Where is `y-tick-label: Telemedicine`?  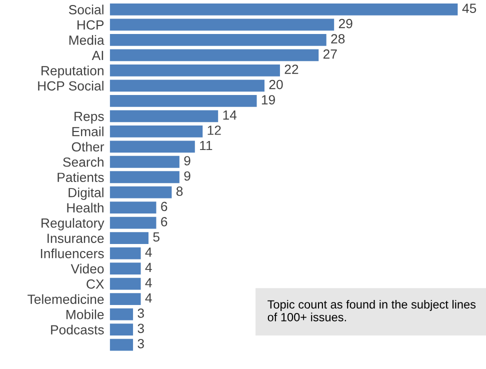
y-tick-label: Telemedicine is located at coordinates (66, 299).